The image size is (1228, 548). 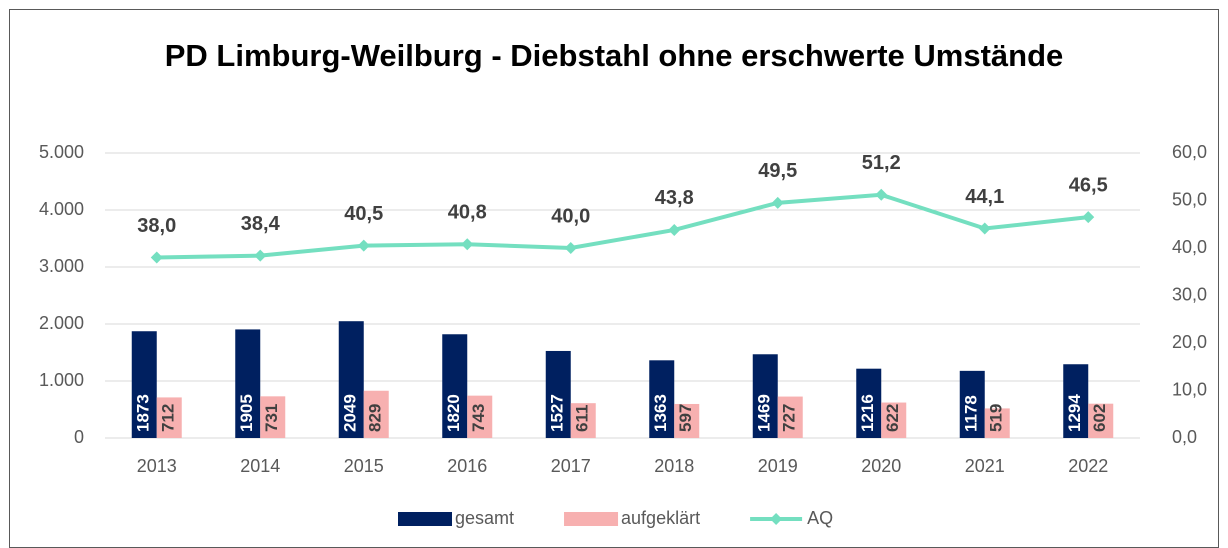 What do you see at coordinates (375, 418) in the screenshot?
I see `bar-value-label: 829` at bounding box center [375, 418].